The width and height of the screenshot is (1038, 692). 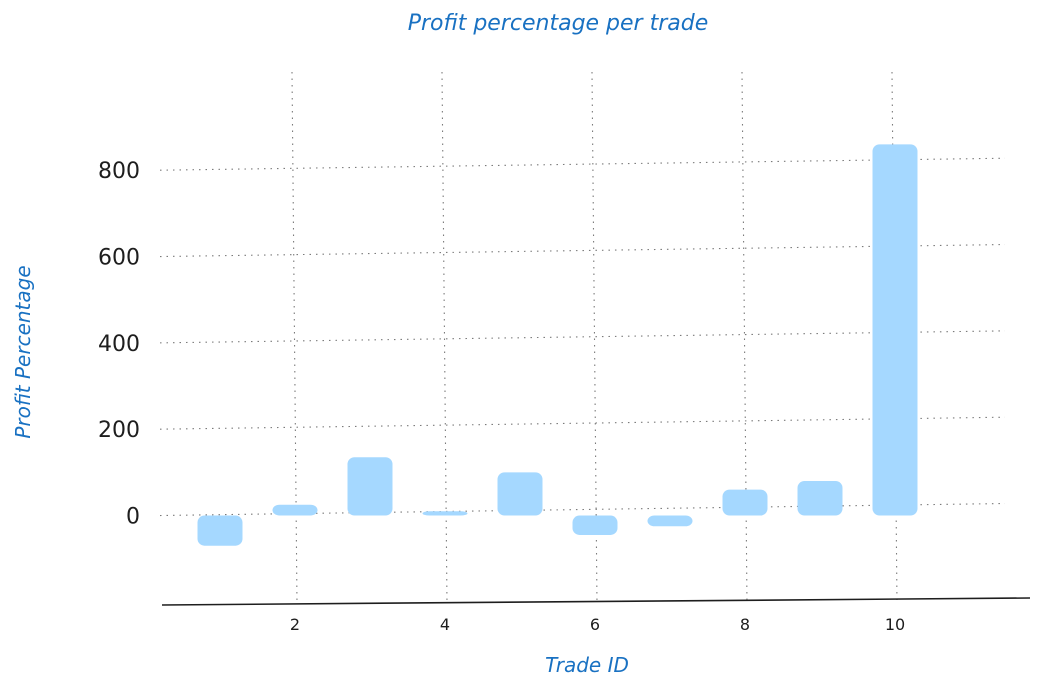 I want to click on x-tick-label-6: 6, so click(x=595, y=624).